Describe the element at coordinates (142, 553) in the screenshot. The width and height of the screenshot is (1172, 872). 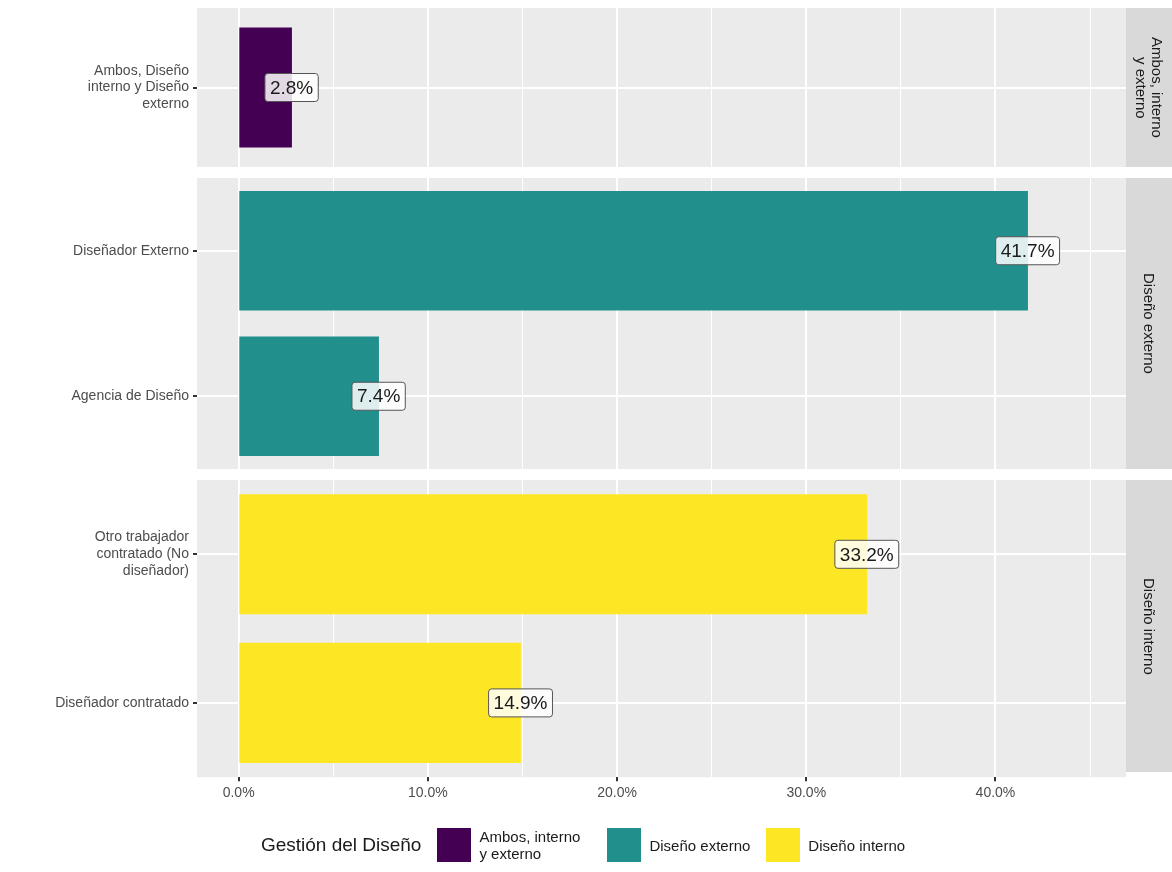
I see `y-tick-label: Otro trabajador contratado (No diseñador)` at that location.